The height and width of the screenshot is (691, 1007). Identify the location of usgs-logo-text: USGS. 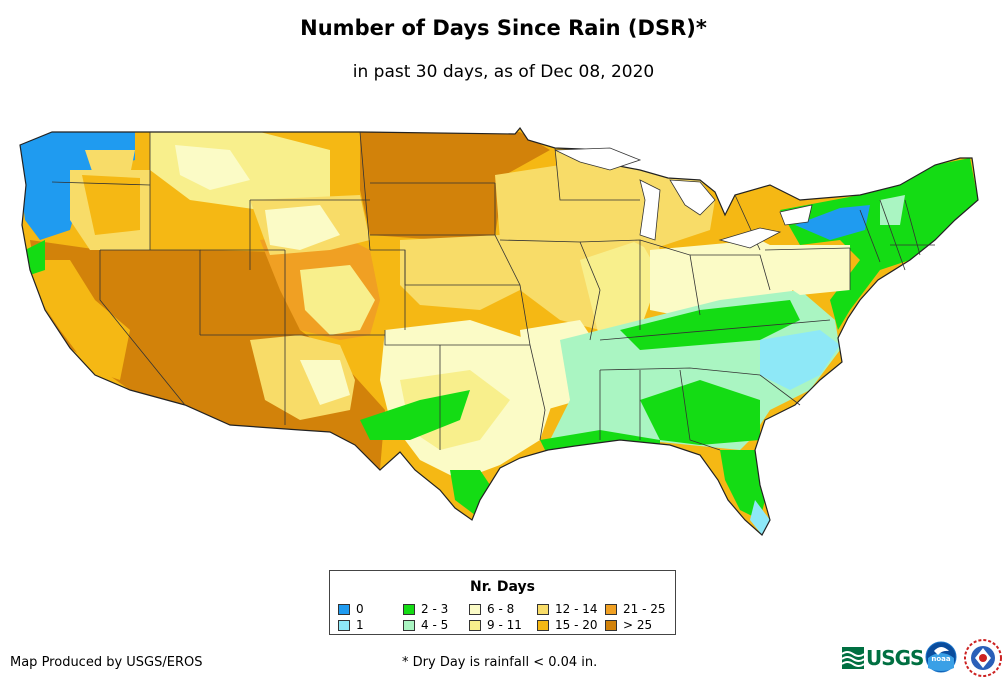
(895, 658).